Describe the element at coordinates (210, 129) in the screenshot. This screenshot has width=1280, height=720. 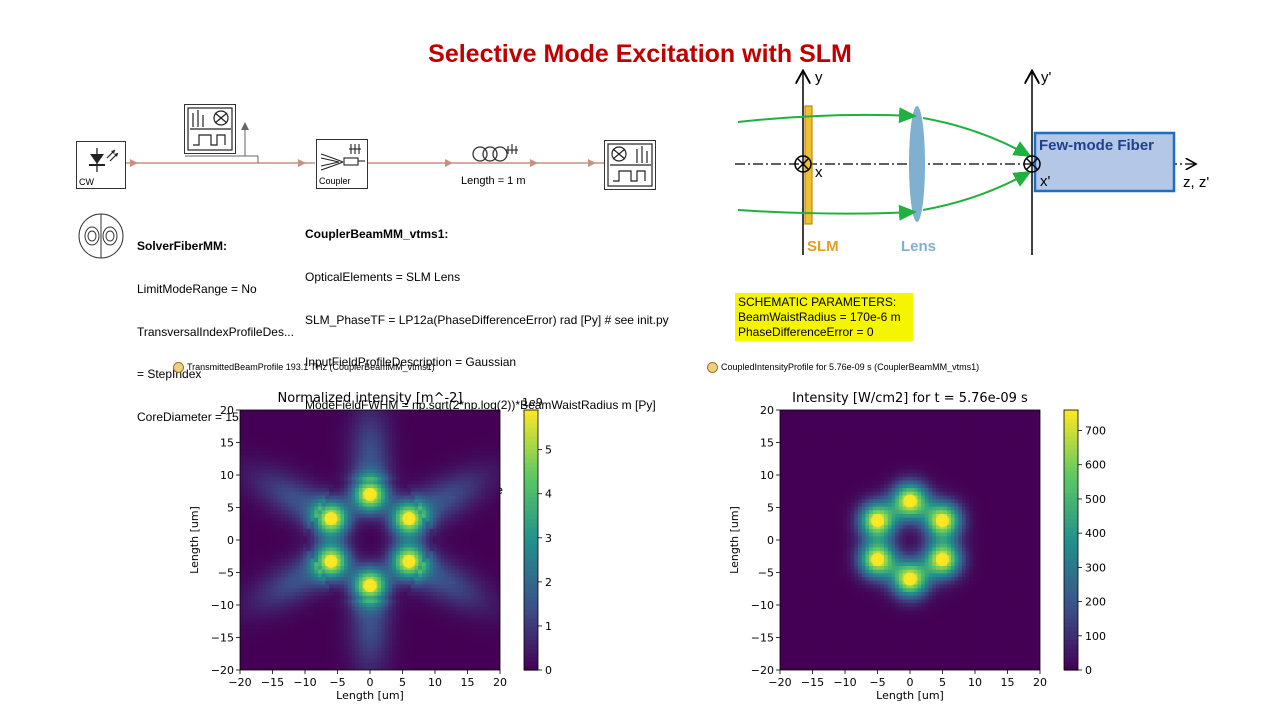
I see `analyzer-top-block` at that location.